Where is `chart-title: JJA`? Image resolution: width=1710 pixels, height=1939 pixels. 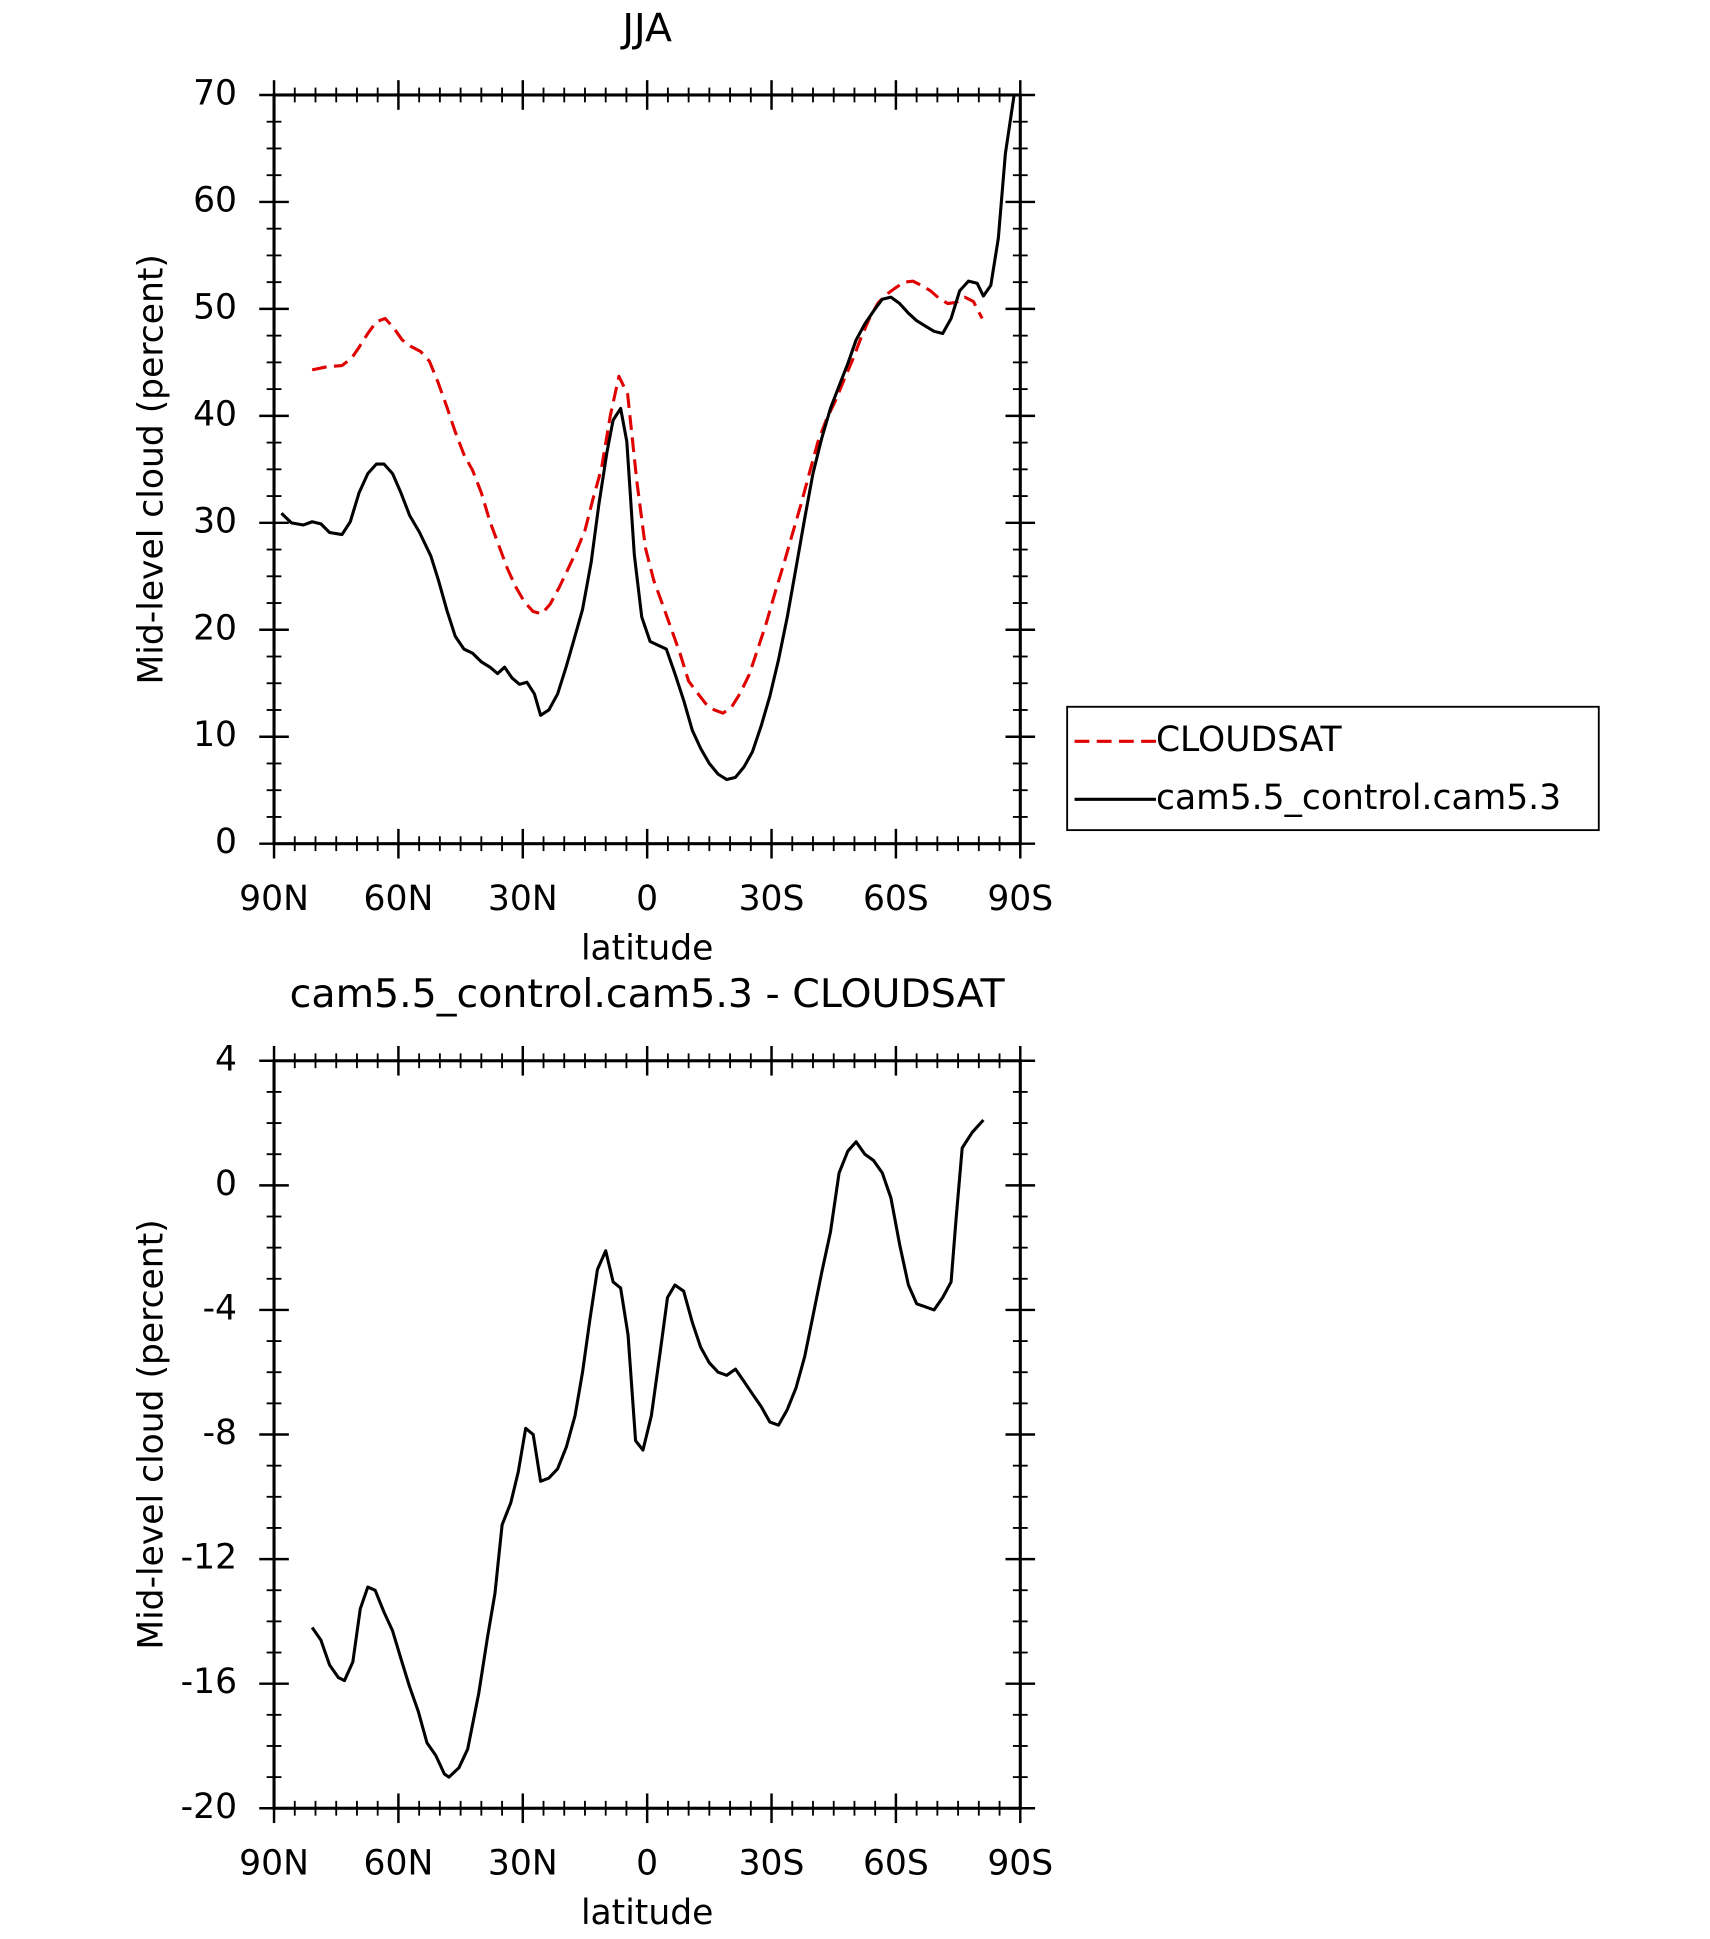
chart-title: JJA is located at coordinates (645, 28).